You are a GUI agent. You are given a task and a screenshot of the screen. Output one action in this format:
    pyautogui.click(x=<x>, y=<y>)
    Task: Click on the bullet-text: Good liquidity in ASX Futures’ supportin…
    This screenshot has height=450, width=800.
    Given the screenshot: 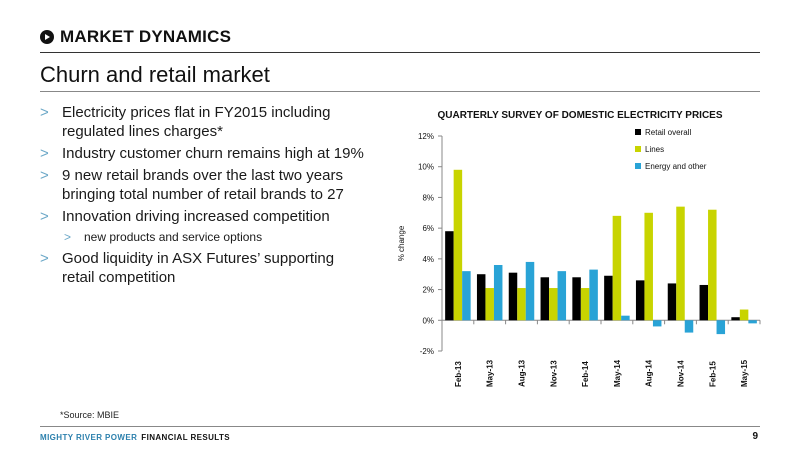 What is the action you would take?
    pyautogui.click(x=198, y=268)
    